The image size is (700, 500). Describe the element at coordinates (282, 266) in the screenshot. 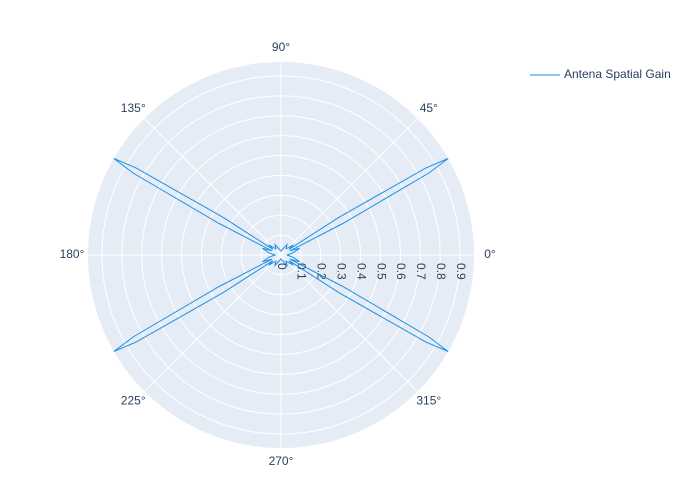

I see `radial-tick-label: 0` at that location.